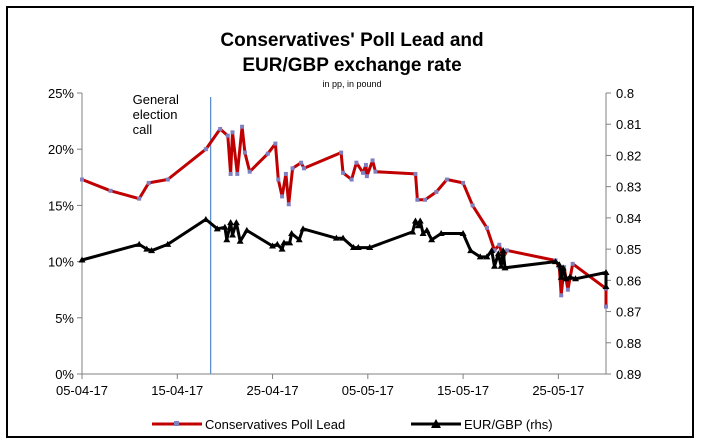 The height and width of the screenshot is (446, 702). I want to click on x-tick-label: 25-05-17, so click(558, 390).